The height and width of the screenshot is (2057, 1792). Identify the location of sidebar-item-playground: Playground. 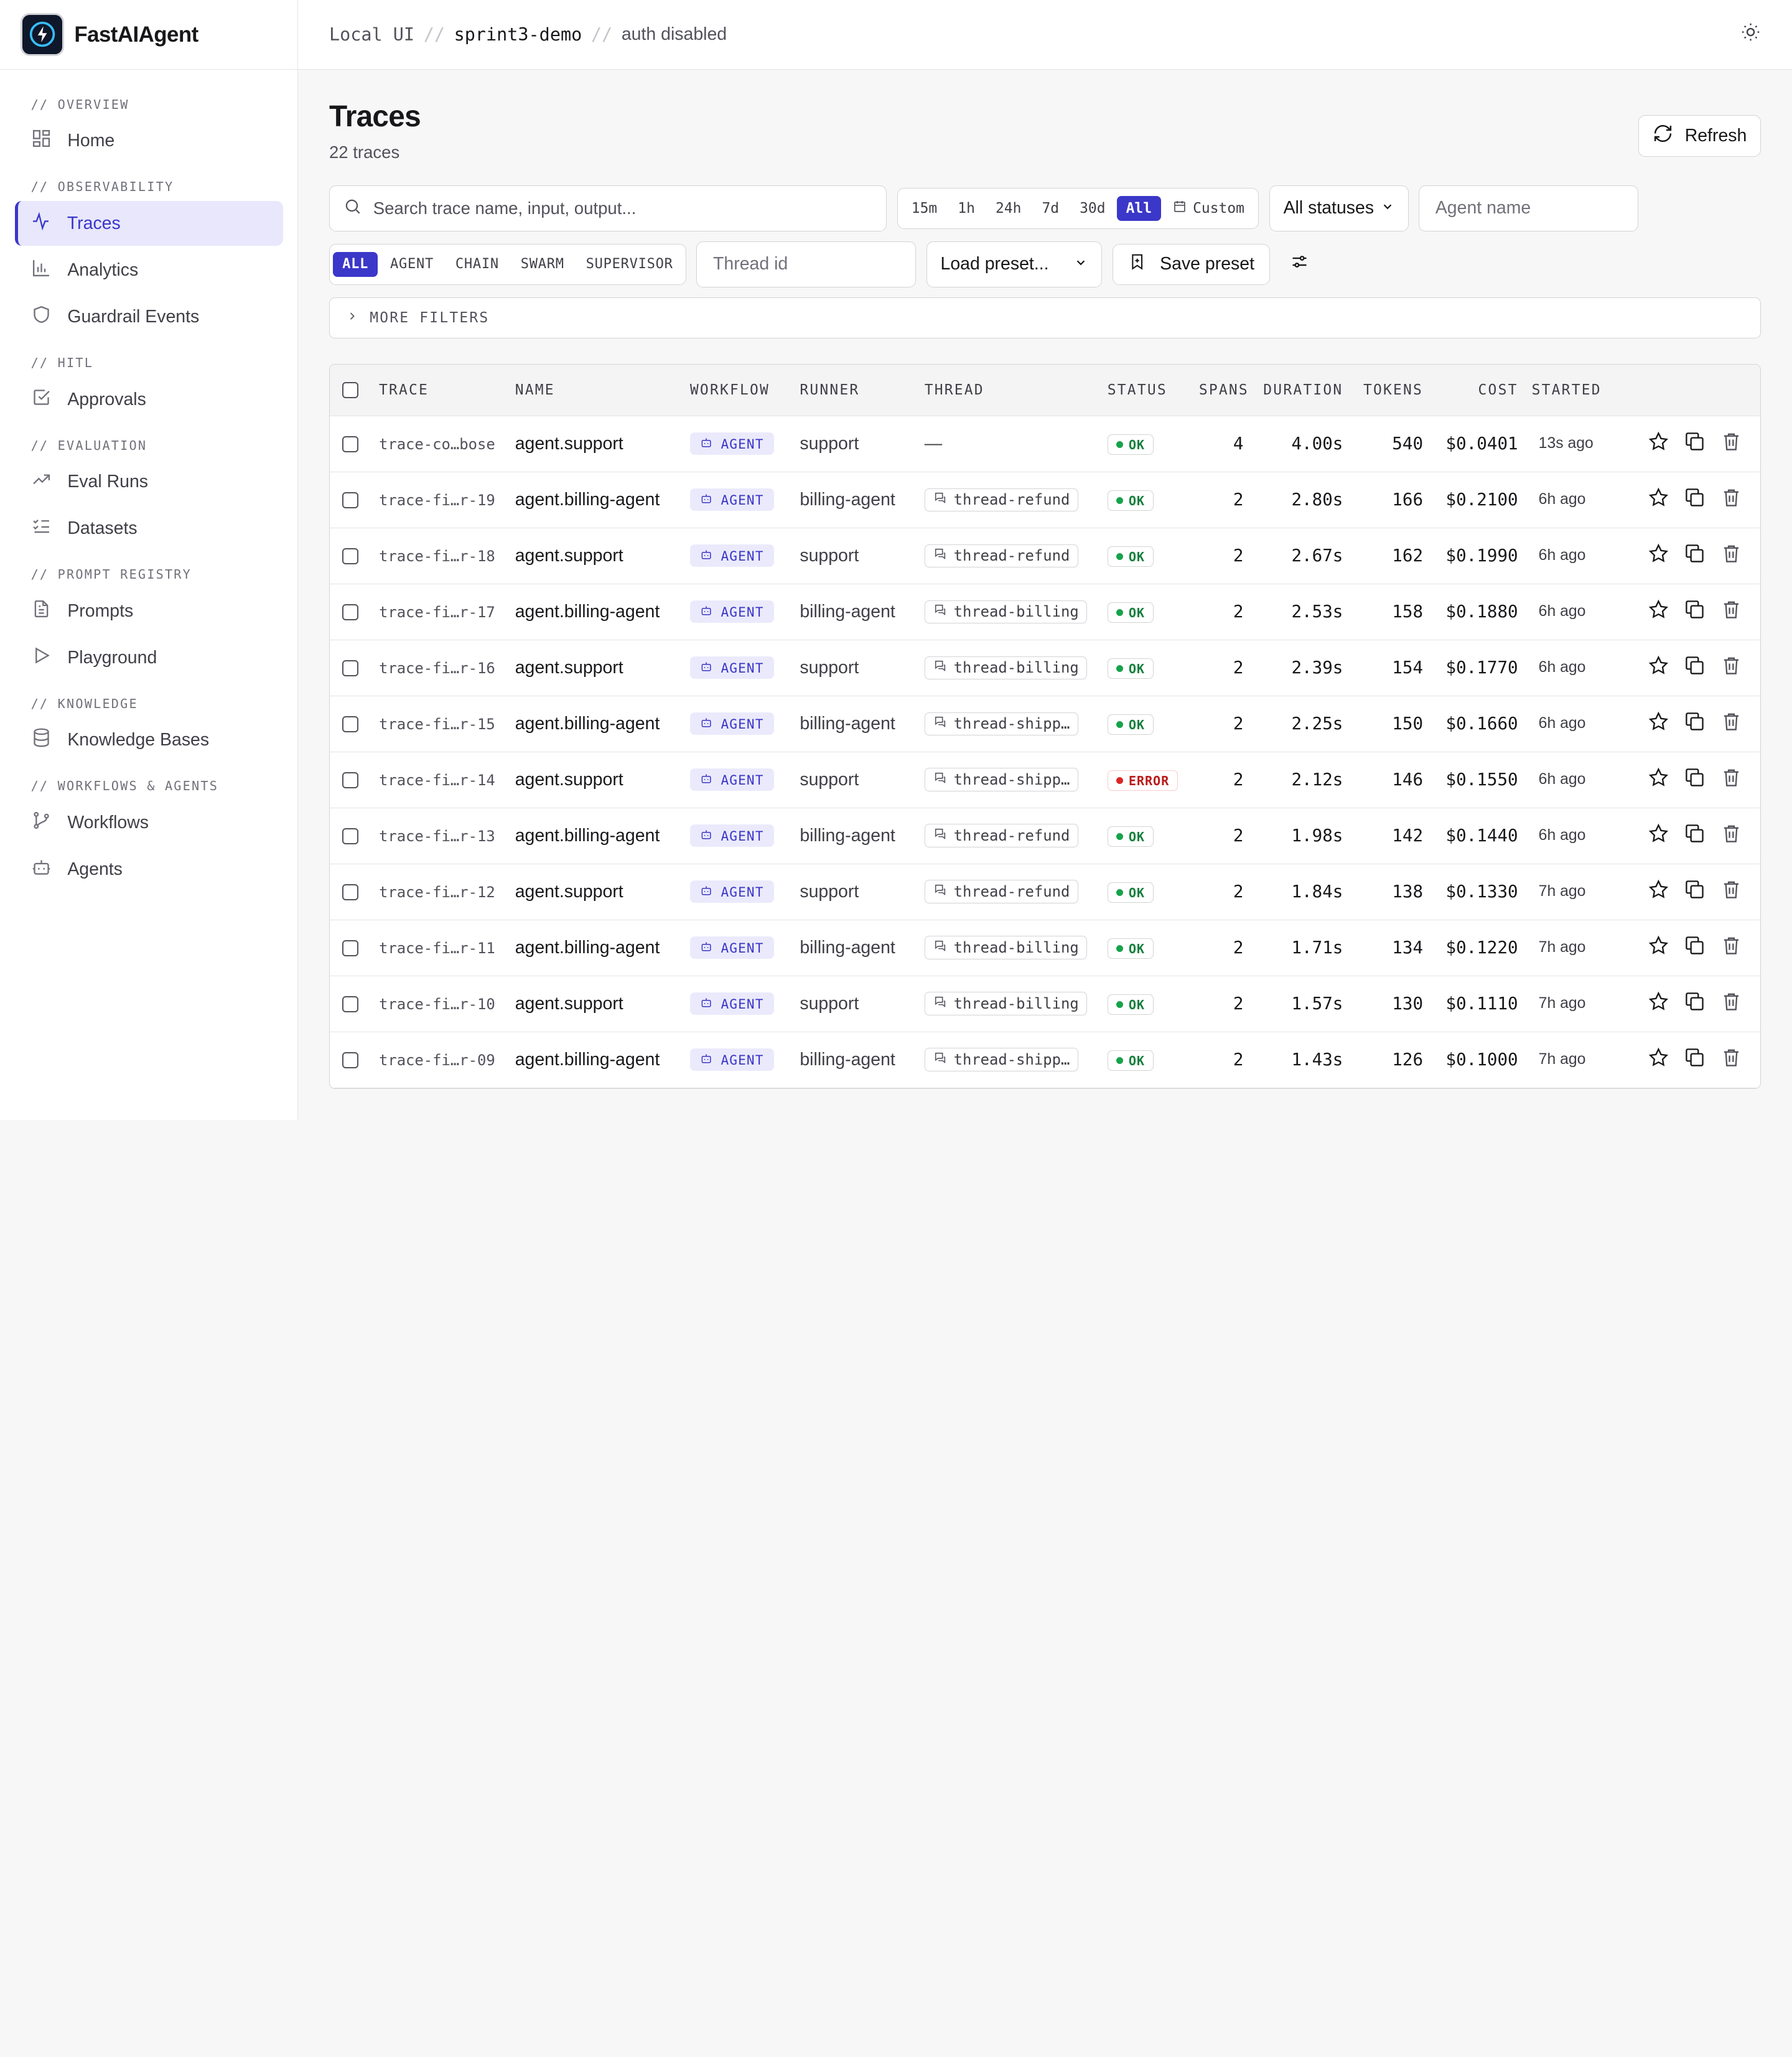
(149, 658).